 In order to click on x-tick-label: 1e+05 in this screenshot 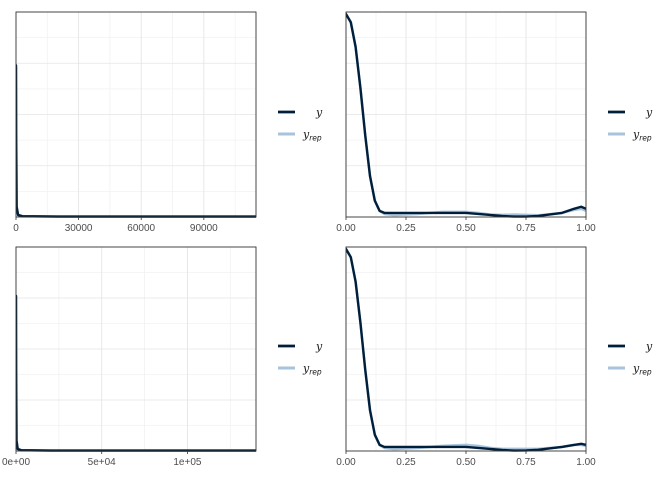, I will do `click(187, 462)`.